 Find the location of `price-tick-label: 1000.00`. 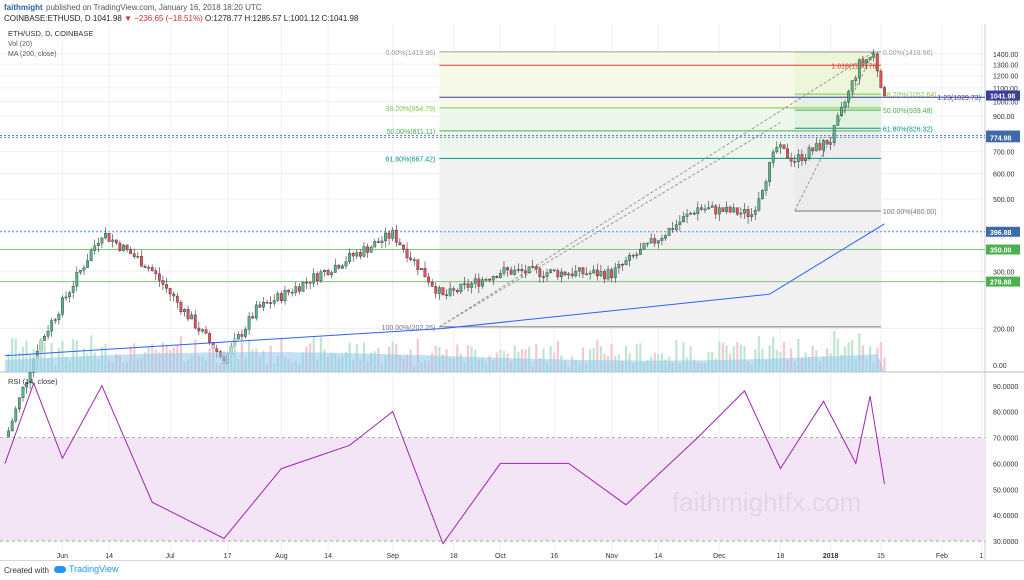

price-tick-label: 1000.00 is located at coordinates (1005, 102).